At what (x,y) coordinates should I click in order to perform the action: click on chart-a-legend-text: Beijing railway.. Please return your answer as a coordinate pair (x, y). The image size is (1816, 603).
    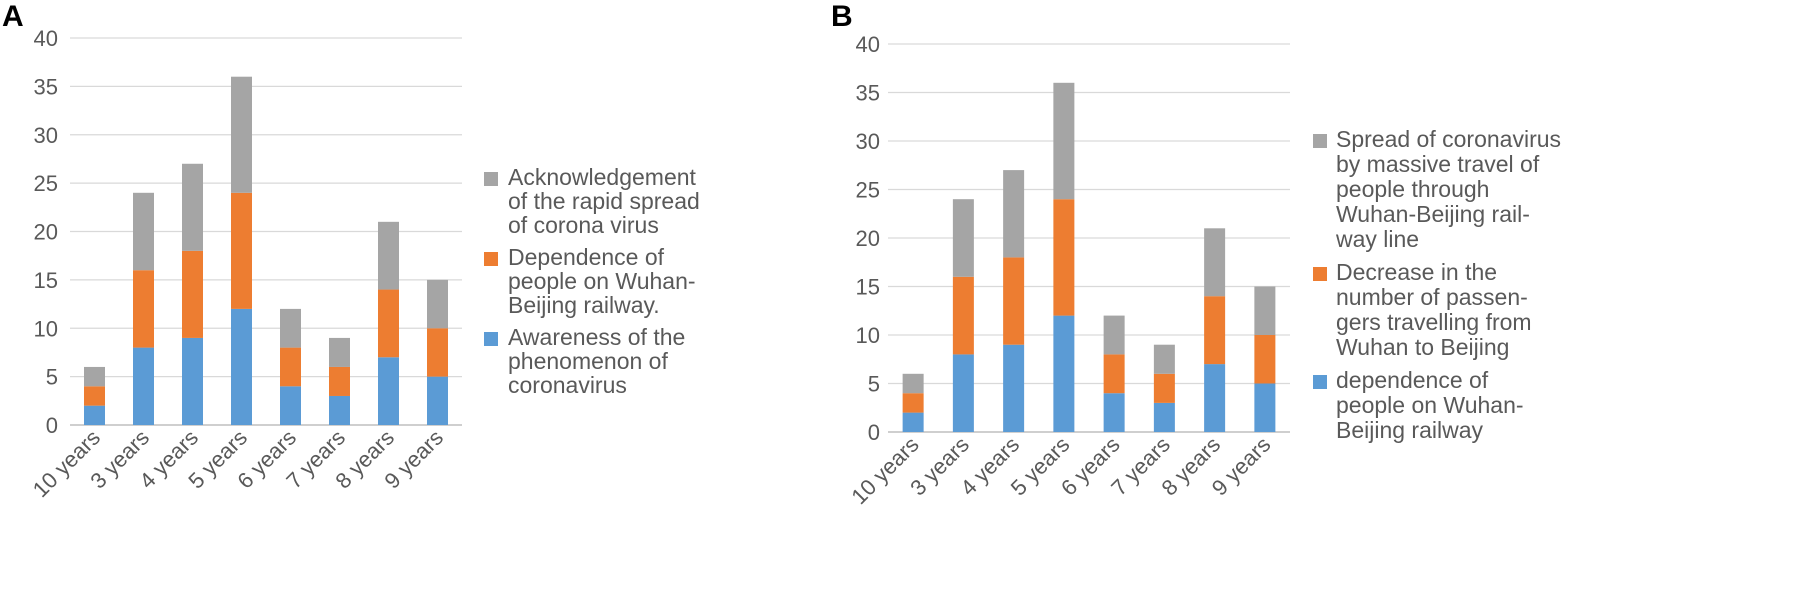
    Looking at the image, I should click on (584, 305).